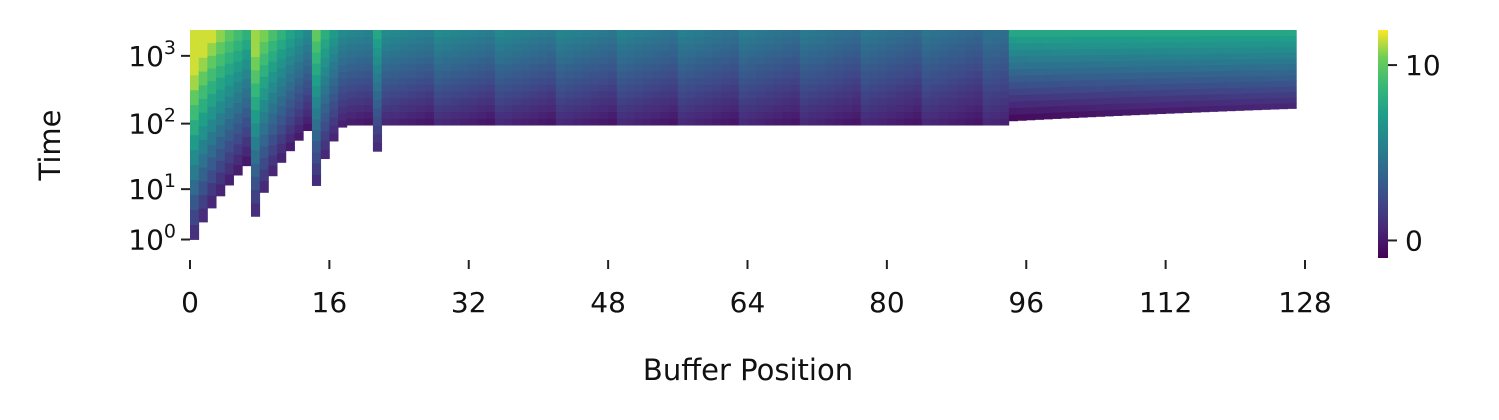 This screenshot has height=420, width=1499. Describe the element at coordinates (748, 302) in the screenshot. I see `x-tick-label: 64` at that location.